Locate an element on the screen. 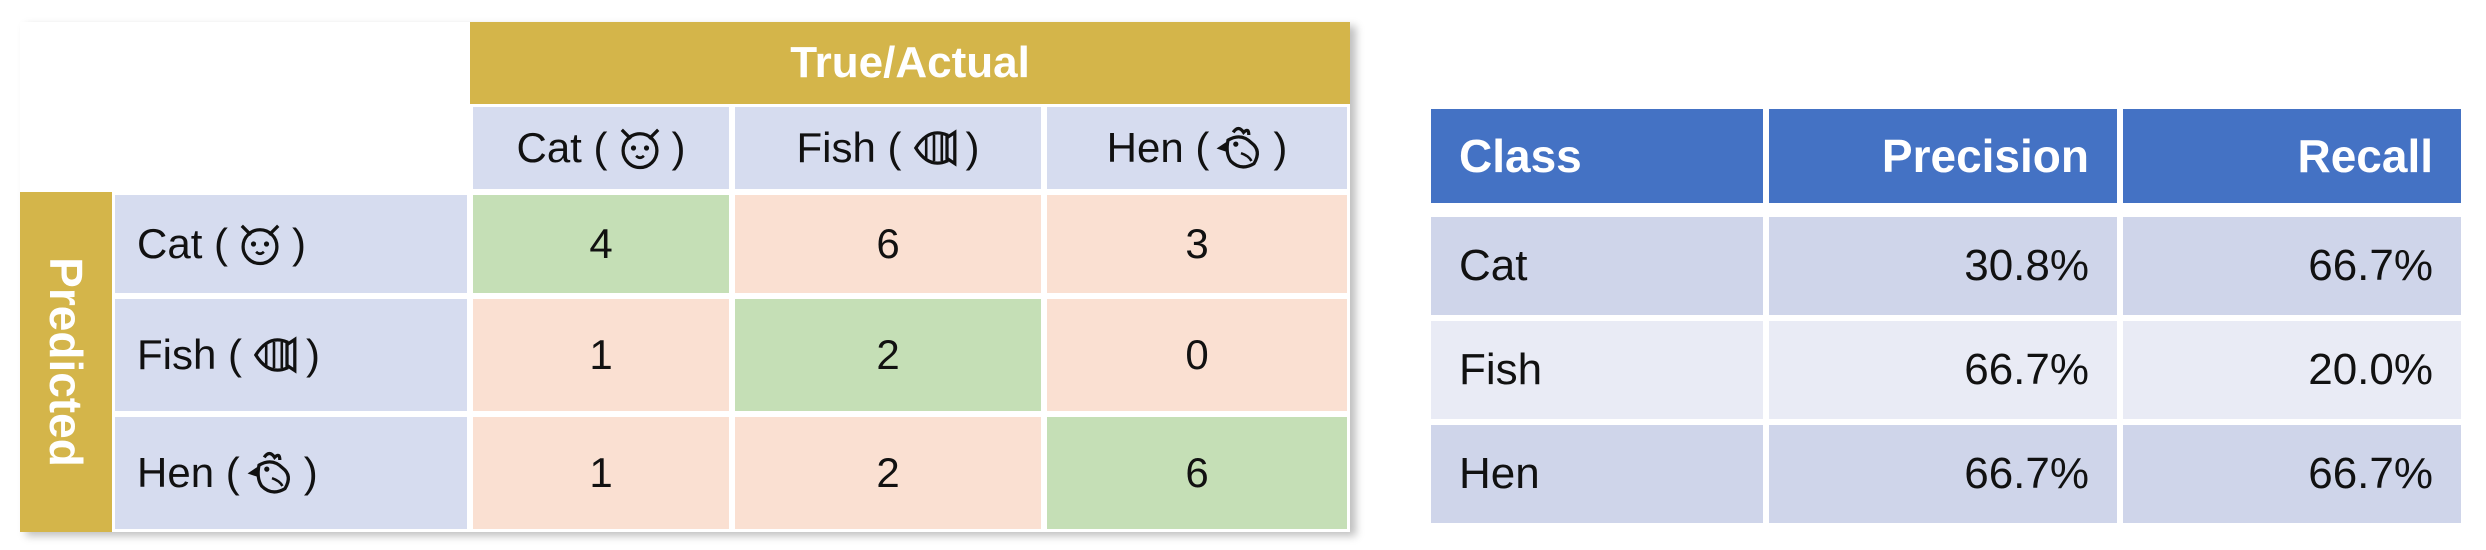 The height and width of the screenshot is (550, 2486). predicted-side-label: Predicted is located at coordinates (66, 362).